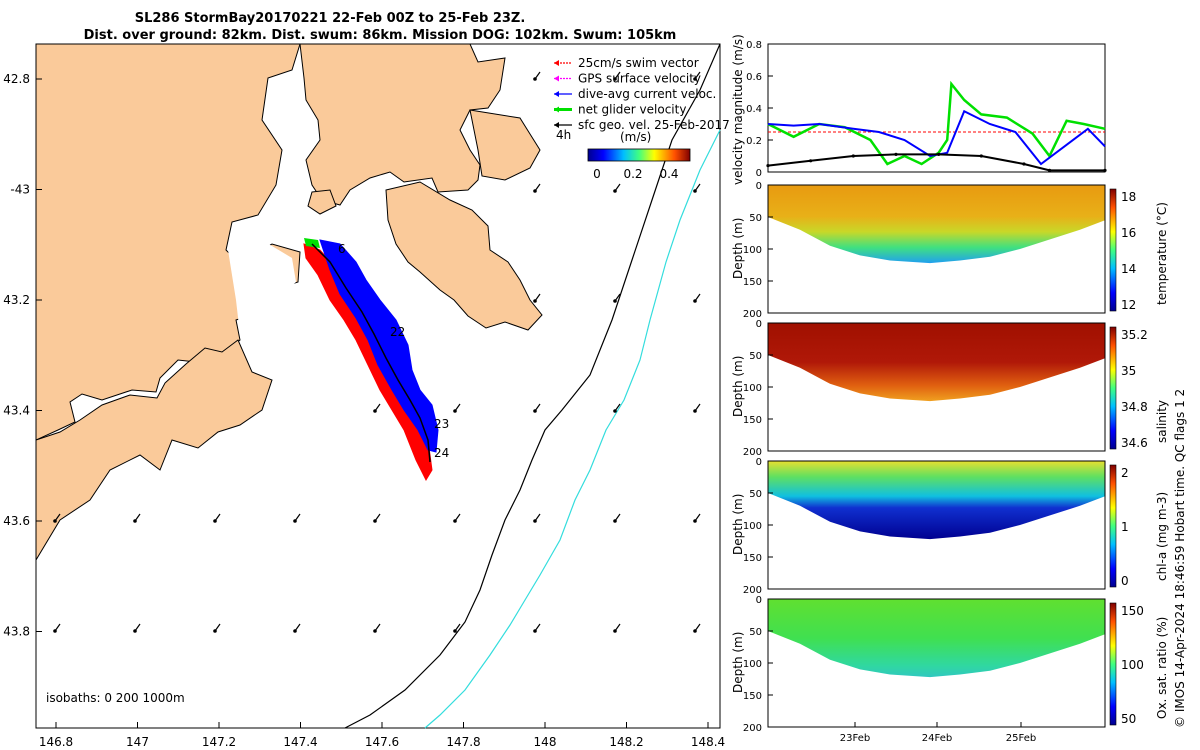 This screenshot has height=750, width=1200. What do you see at coordinates (936, 224) in the screenshot?
I see `section-fill` at bounding box center [936, 224].